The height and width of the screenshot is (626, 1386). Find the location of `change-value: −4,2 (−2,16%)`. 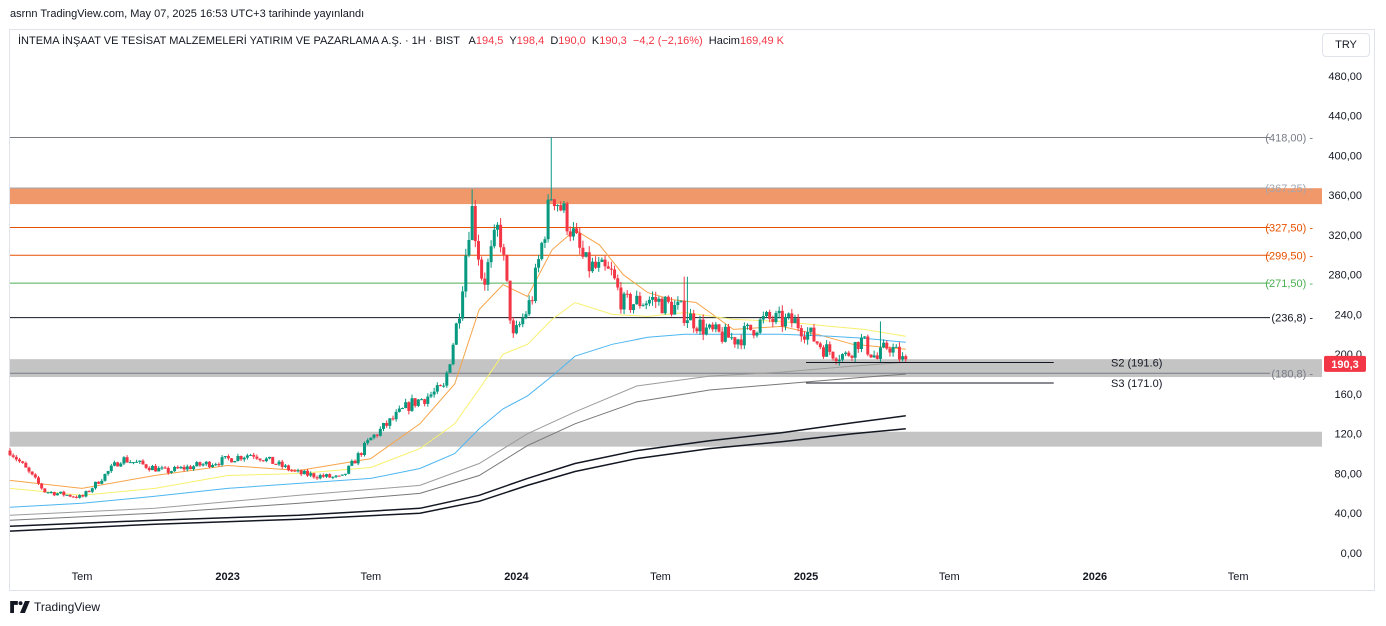

change-value: −4,2 (−2,16%) is located at coordinates (667, 41).